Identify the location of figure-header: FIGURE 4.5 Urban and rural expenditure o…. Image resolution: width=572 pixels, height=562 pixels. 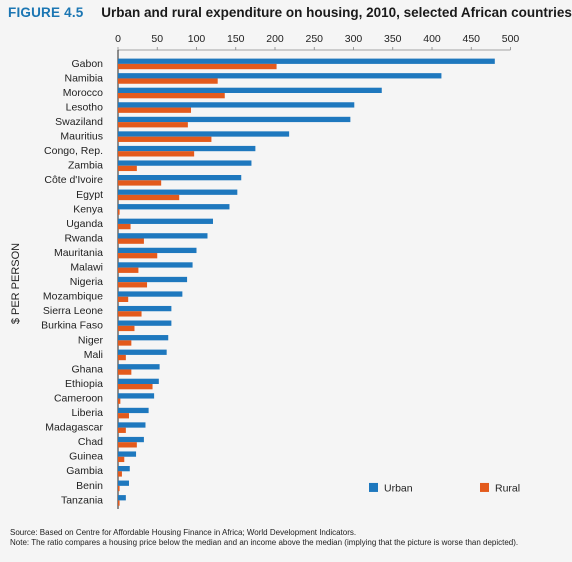
(290, 12).